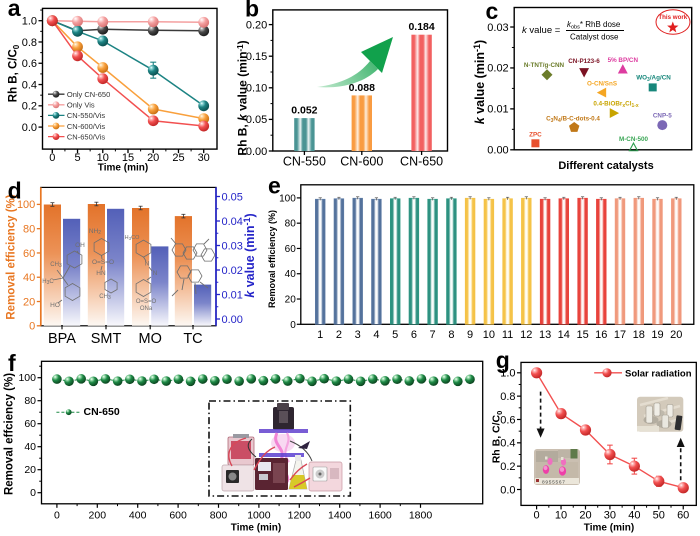 The width and height of the screenshot is (700, 536). What do you see at coordinates (507, 467) in the screenshot?
I see `svg-text: 0.2` at bounding box center [507, 467].